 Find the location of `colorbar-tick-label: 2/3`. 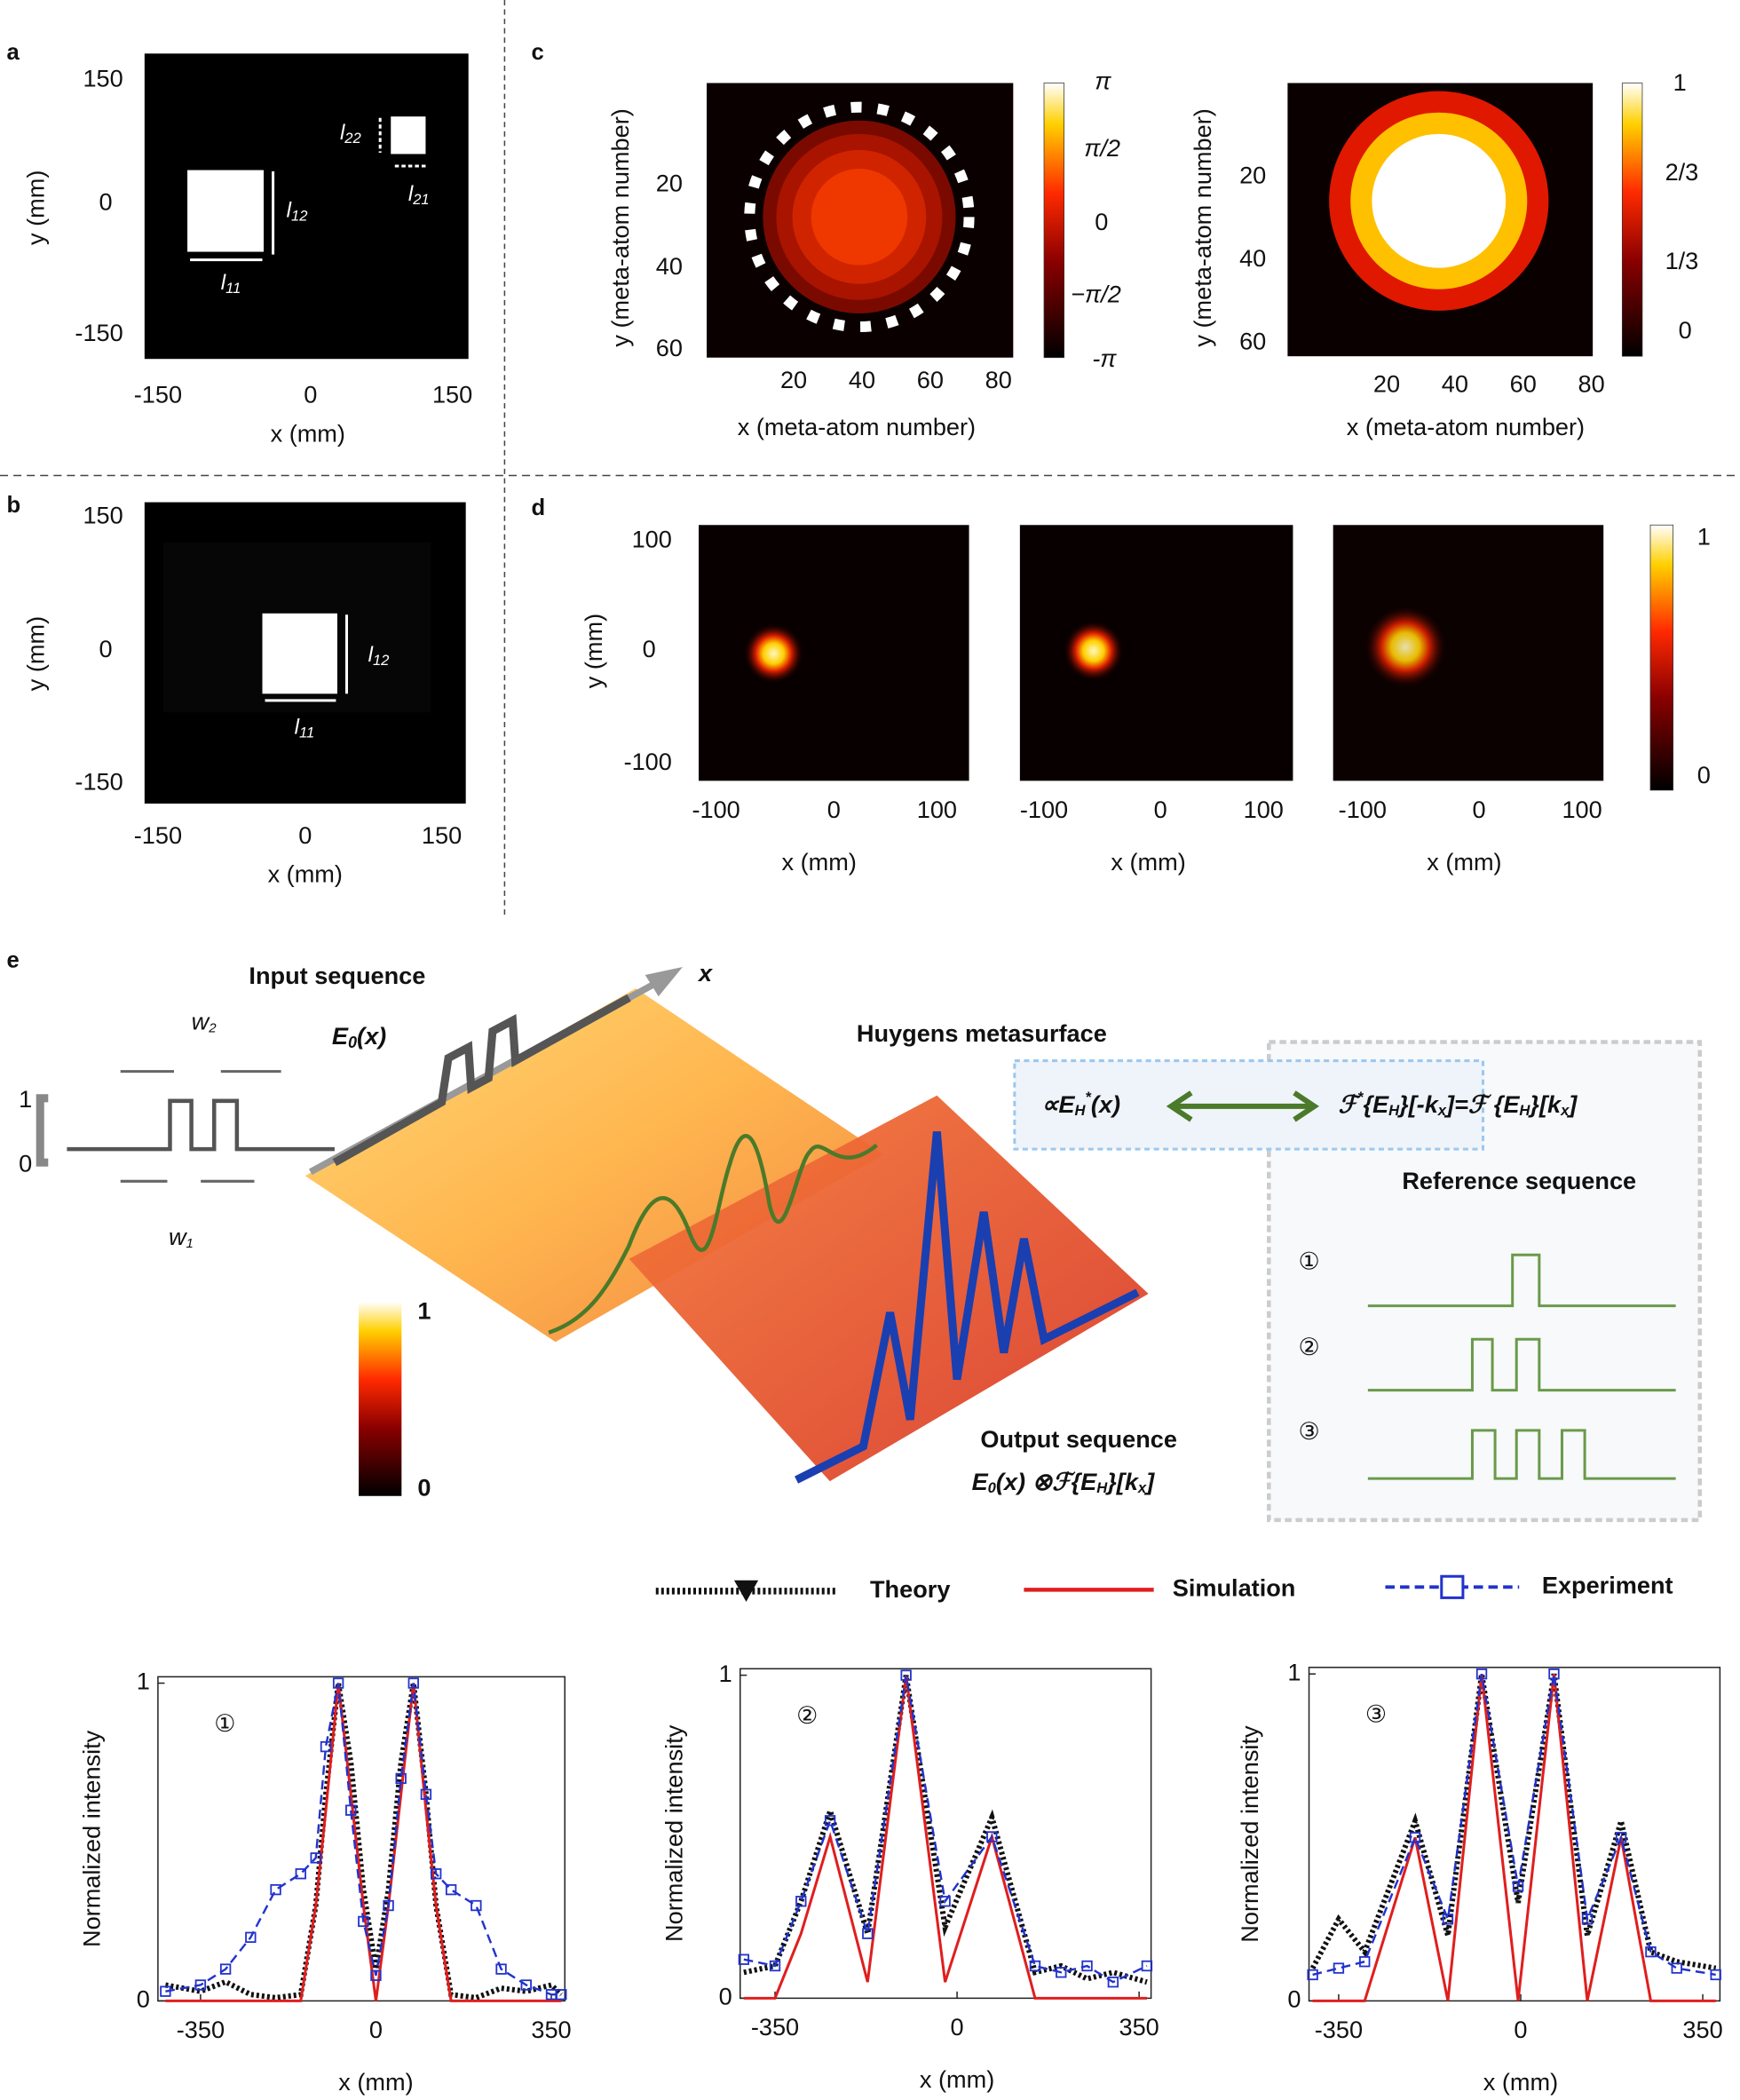

colorbar-tick-label: 2/3 is located at coordinates (1682, 172).